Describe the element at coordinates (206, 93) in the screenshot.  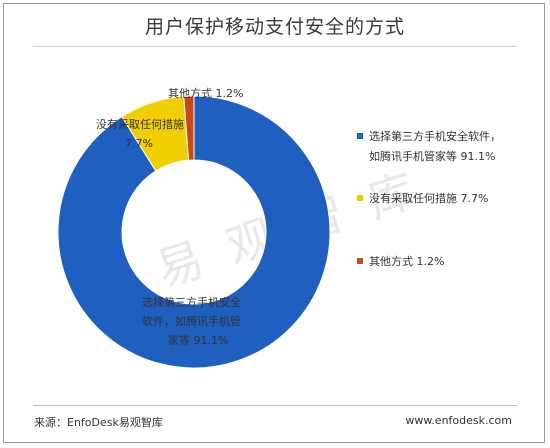
I see `label-red: 其他方式 1.2%` at that location.